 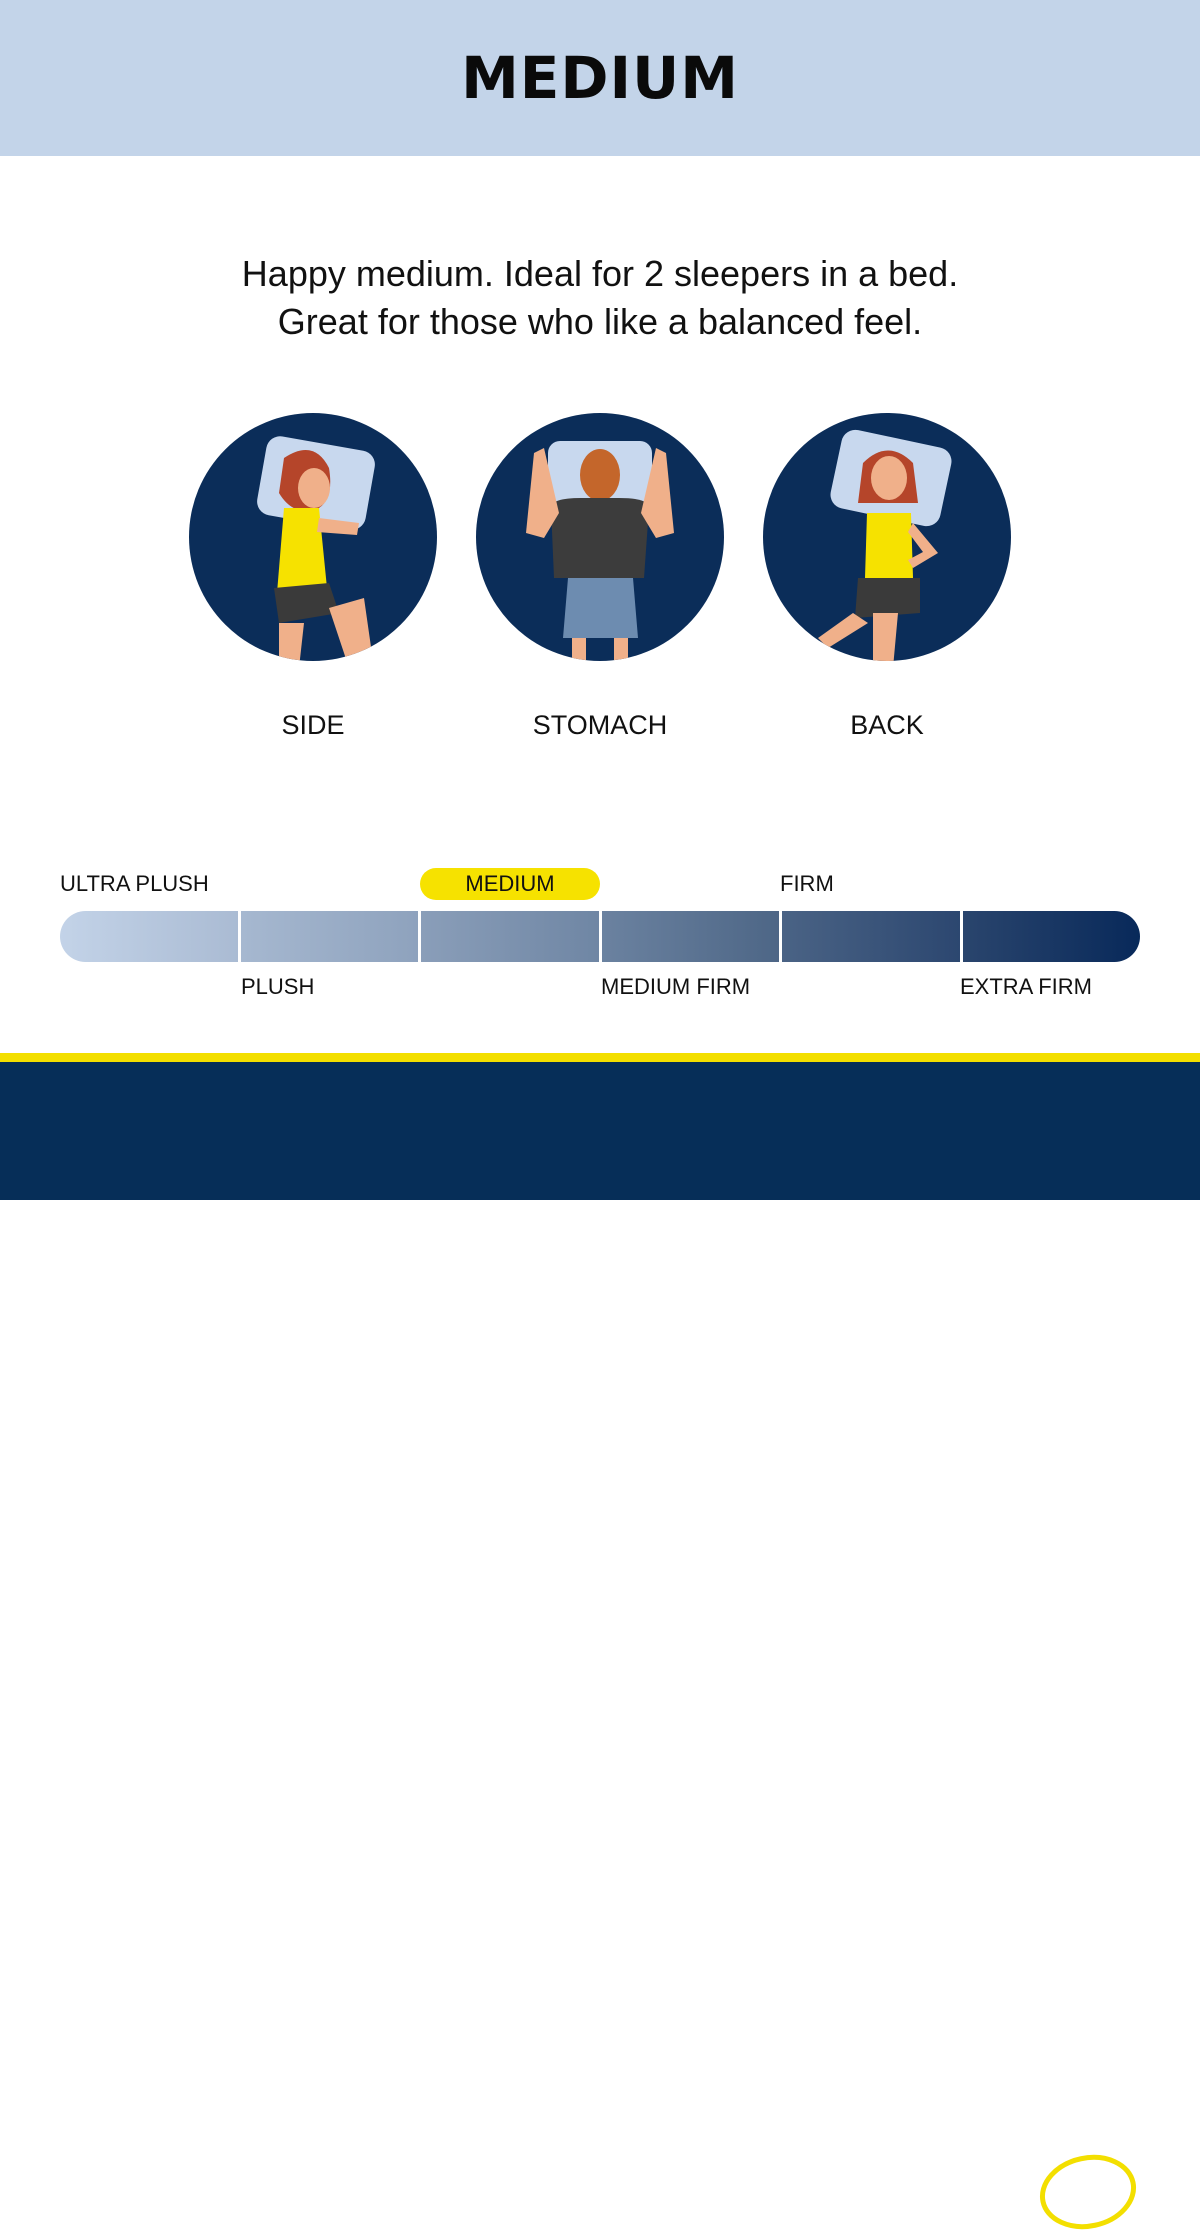 I want to click on scale-label-extra-firm: EXTRA FIRM, so click(x=1026, y=986).